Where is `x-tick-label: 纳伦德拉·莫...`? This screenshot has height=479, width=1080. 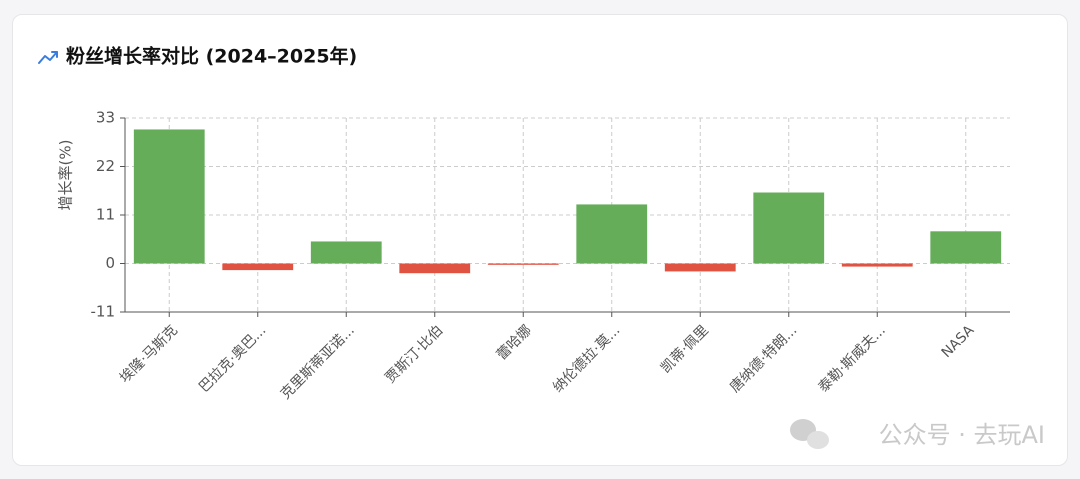
x-tick-label: 纳伦德拉·莫... is located at coordinates (586, 358).